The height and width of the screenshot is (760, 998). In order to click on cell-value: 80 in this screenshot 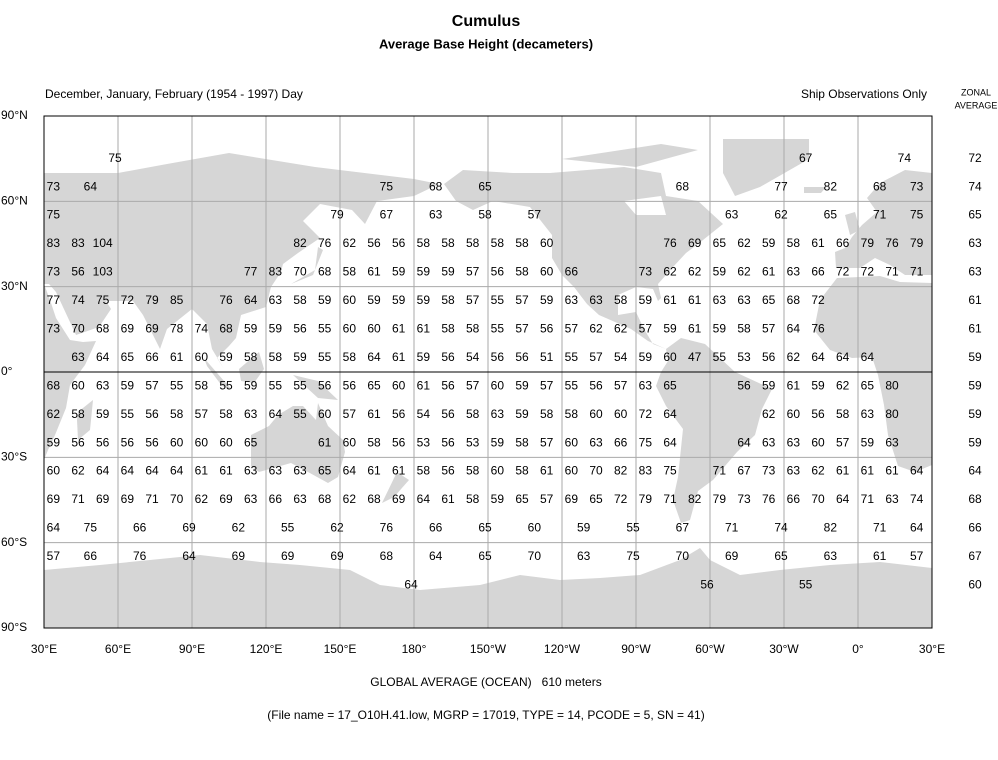, I will do `click(892, 385)`.